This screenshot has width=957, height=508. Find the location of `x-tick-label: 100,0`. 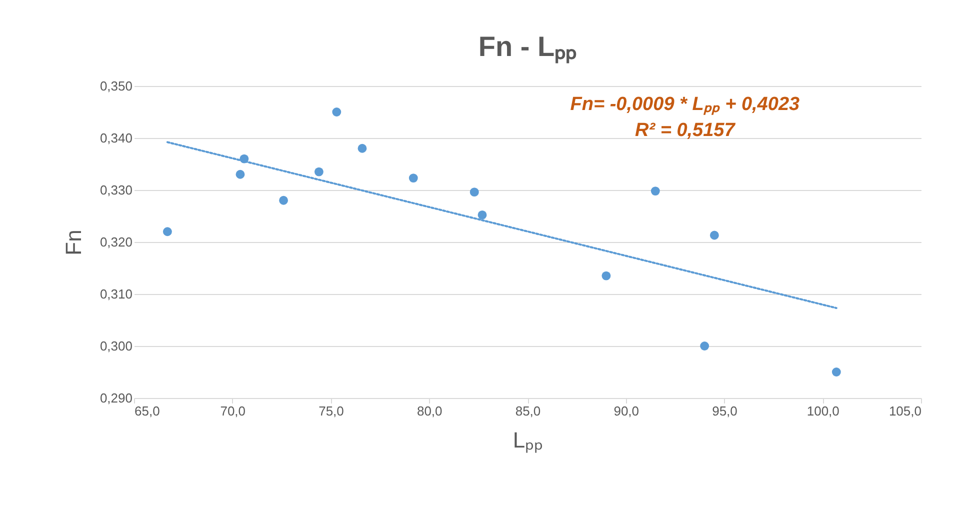

x-tick-label: 100,0 is located at coordinates (823, 411).